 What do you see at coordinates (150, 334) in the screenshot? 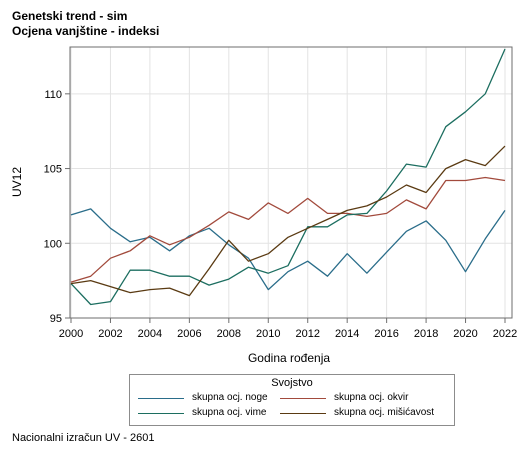
I see `x-tick-label: 2004` at bounding box center [150, 334].